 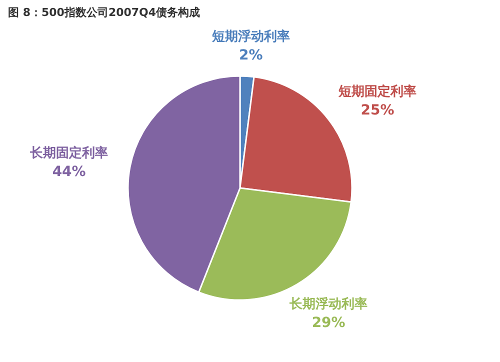 What do you see at coordinates (68, 153) in the screenshot?
I see `slice-label: 长期固定利率` at bounding box center [68, 153].